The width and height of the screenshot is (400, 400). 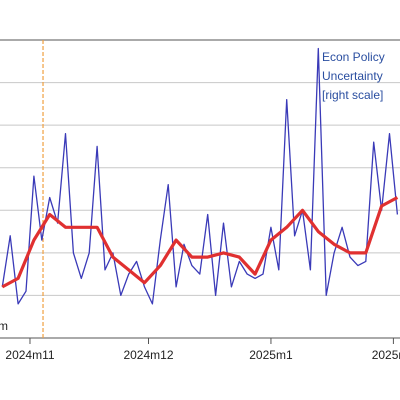 I want to click on corner-text: m, so click(x=4, y=326).